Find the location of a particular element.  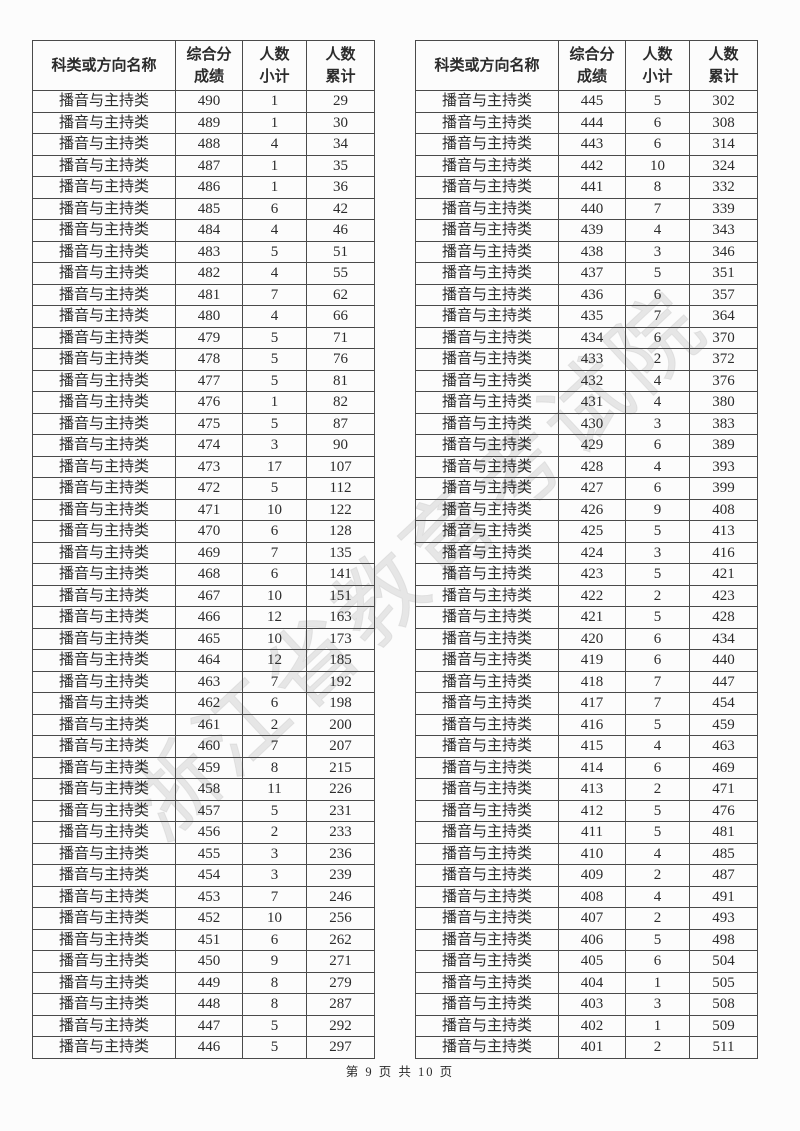

cell-cumulative: 376 is located at coordinates (723, 380).